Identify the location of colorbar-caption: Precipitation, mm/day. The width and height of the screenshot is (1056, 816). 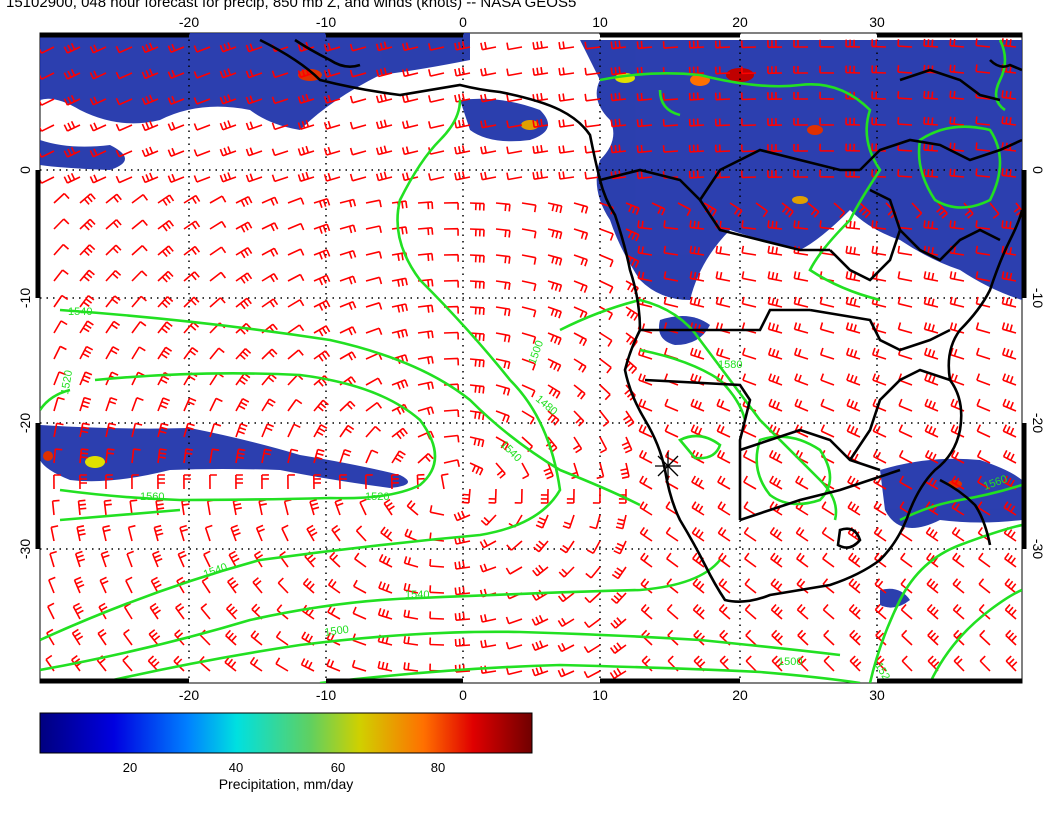
(286, 784).